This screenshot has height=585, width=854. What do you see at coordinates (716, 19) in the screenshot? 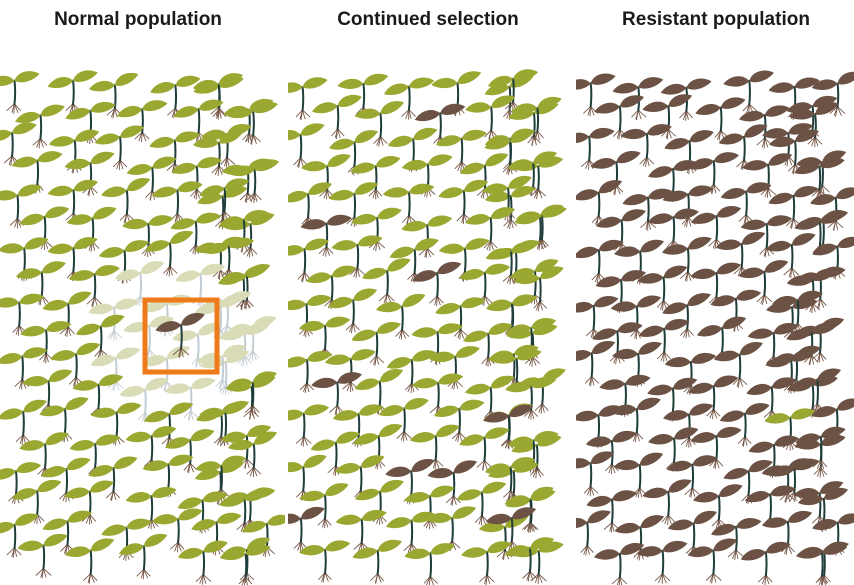
I see `panel-title-resistant: Resistant population` at bounding box center [716, 19].